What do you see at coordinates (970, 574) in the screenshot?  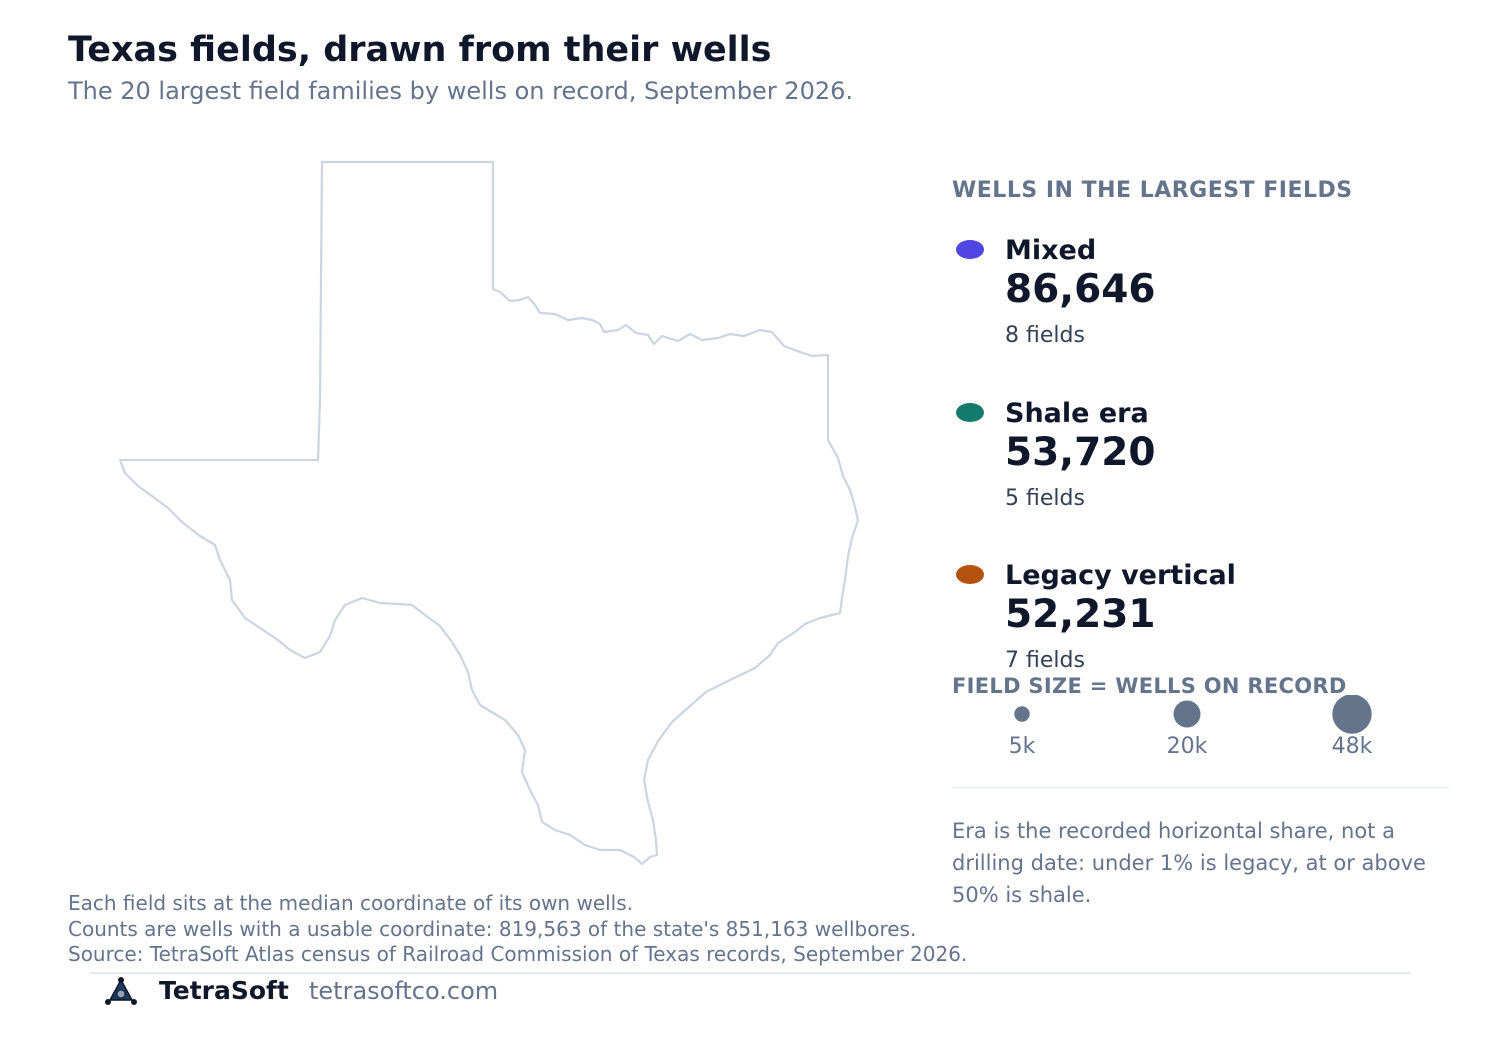 I see `legacy-swatch` at bounding box center [970, 574].